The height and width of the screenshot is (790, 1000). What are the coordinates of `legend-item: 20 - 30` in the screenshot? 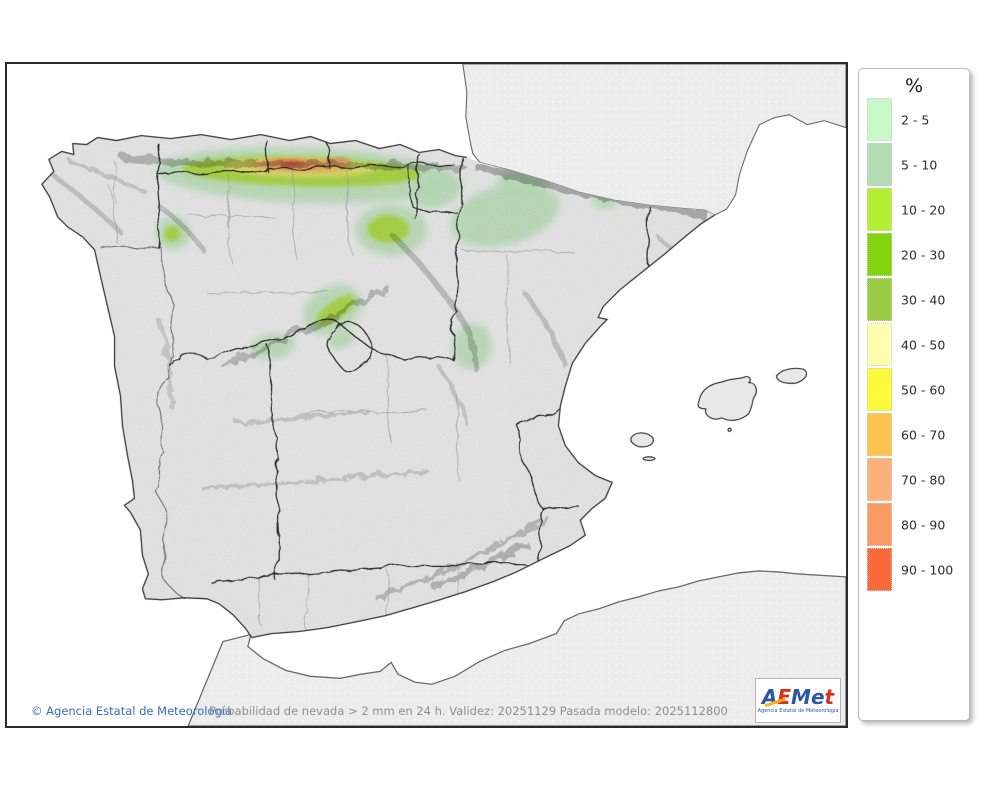 It's located at (914, 254).